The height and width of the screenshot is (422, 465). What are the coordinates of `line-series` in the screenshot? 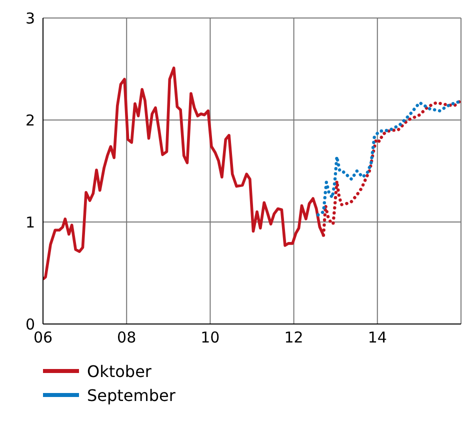 It's located at (388, 158).